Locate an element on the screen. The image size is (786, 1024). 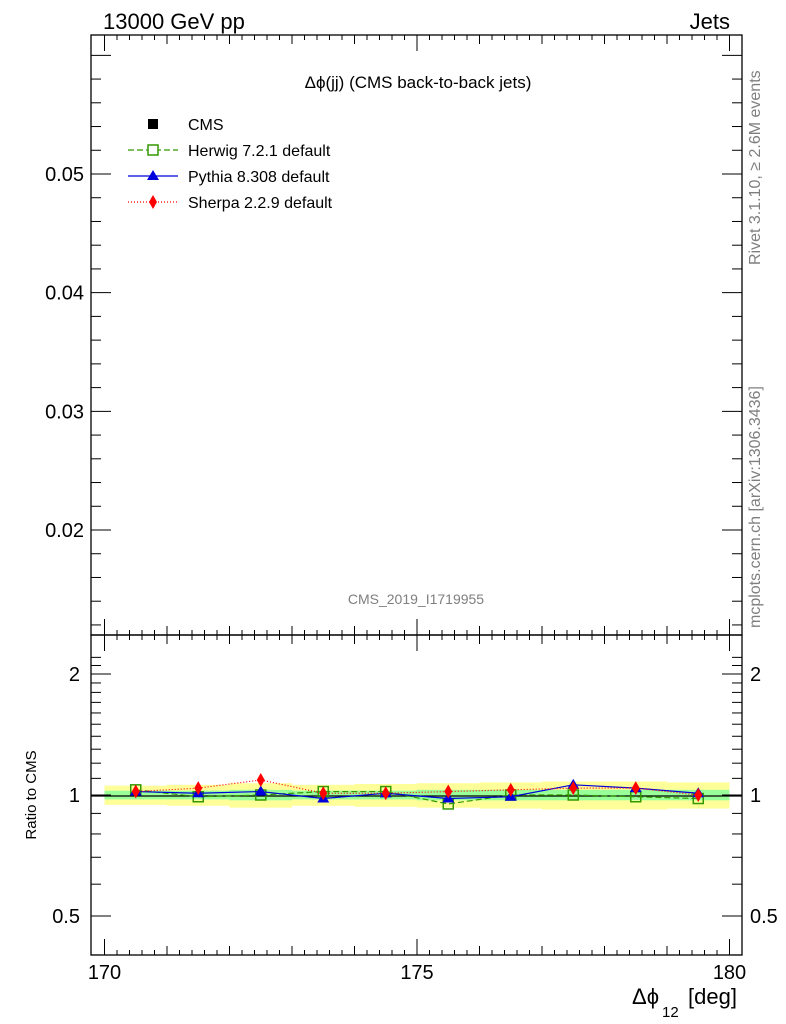
analysis-watermark: CMS_2019_I1719955 is located at coordinates (416, 599).